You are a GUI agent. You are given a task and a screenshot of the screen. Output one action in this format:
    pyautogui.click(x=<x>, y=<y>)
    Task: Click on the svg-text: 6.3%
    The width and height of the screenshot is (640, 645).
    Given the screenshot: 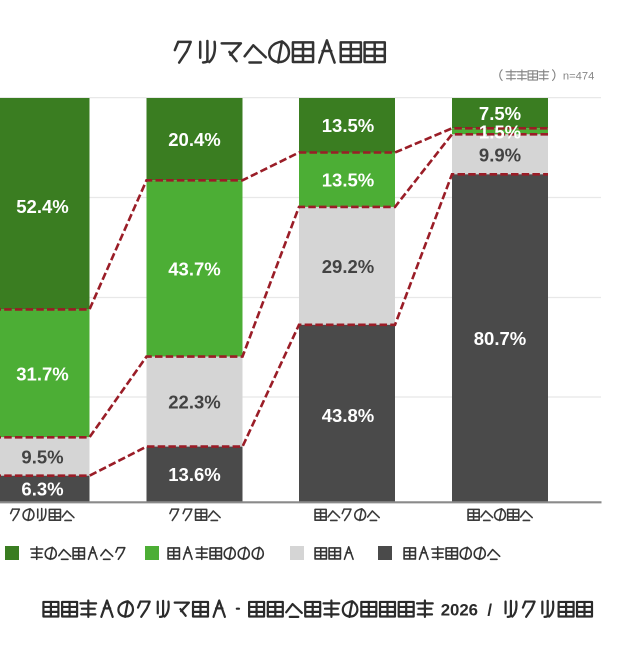 What is the action you would take?
    pyautogui.click(x=42, y=489)
    